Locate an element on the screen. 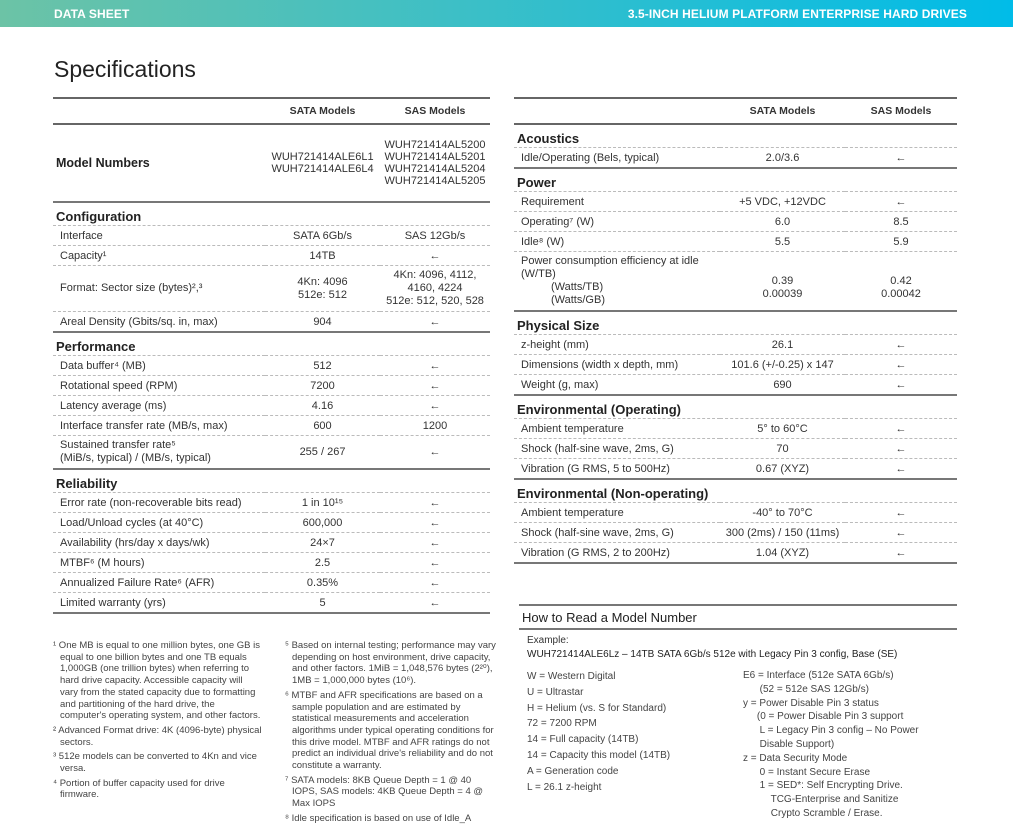 Image resolution: width=1013 pixels, height=828 pixels. sata-value: 7200 is located at coordinates (322, 385).